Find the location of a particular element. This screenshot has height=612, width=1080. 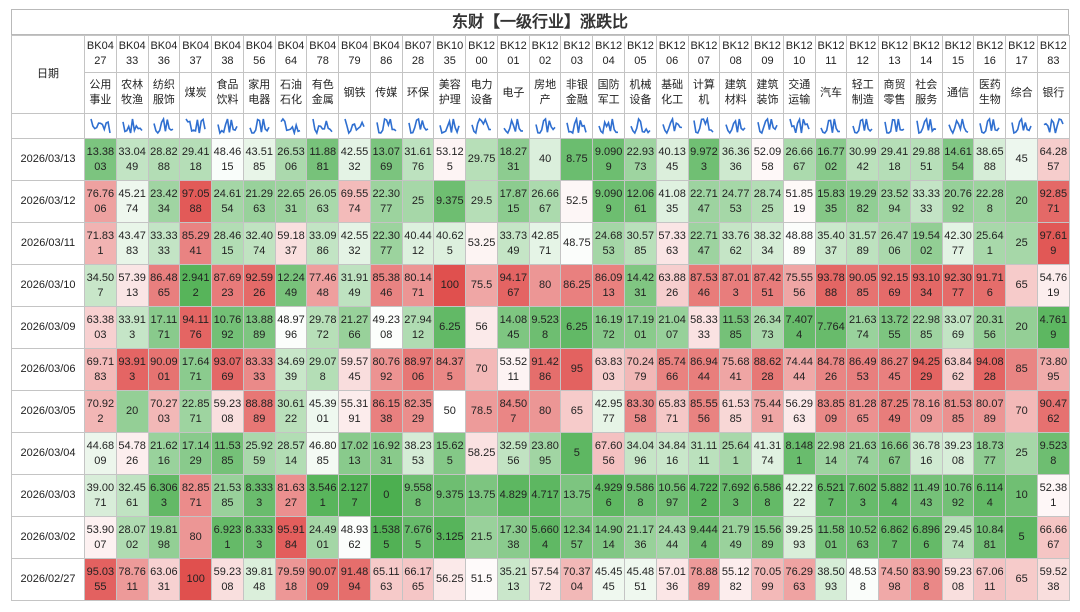

date-cell: 2026/03/09 is located at coordinates (48, 327).